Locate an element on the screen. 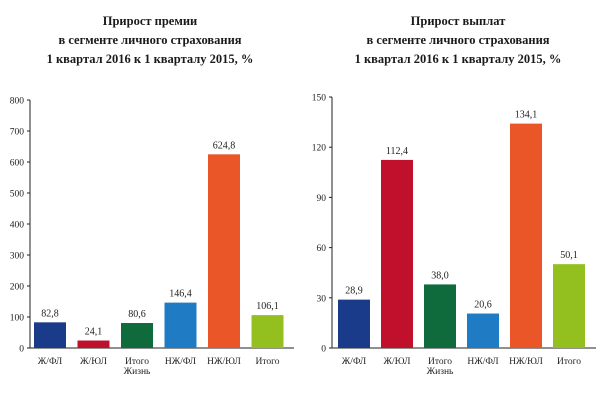 This screenshot has height=400, width=608. bar-value-label: 28,9 is located at coordinates (354, 291).